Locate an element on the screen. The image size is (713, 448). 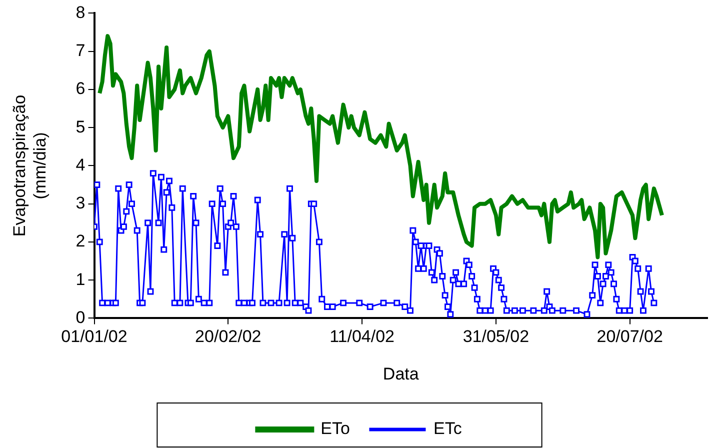
x-tick-label: 20/02/02 is located at coordinates (228, 336).